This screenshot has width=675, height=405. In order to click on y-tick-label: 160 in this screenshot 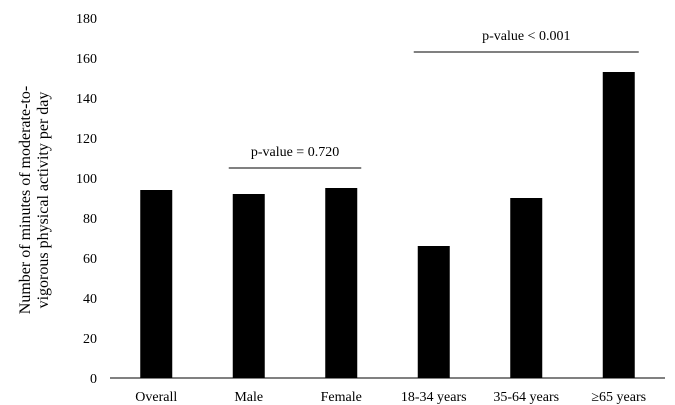, I will do `click(86, 59)`.